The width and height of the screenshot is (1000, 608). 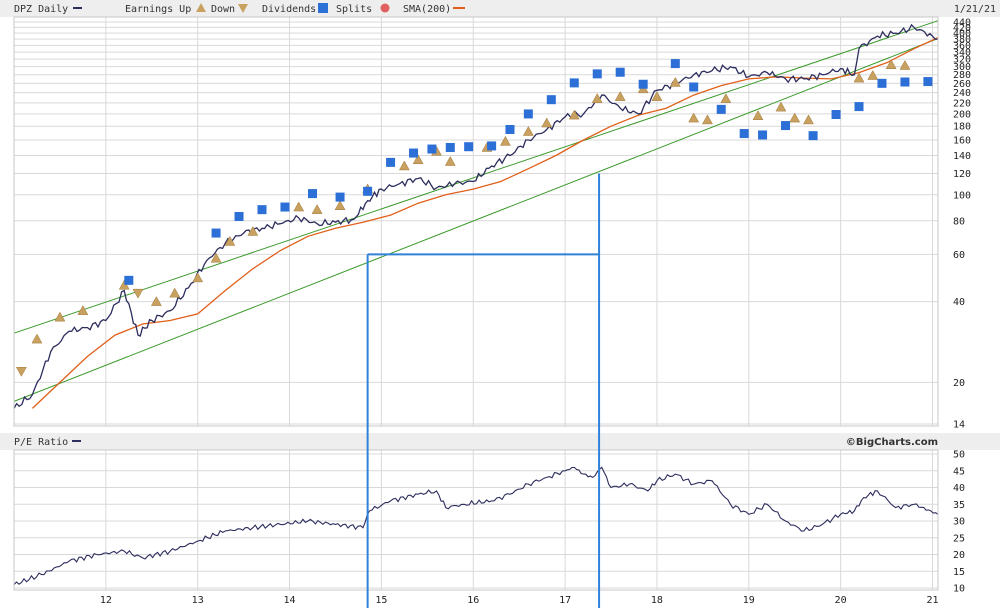 I want to click on pe-y-tick-label: 40, so click(x=959, y=488).